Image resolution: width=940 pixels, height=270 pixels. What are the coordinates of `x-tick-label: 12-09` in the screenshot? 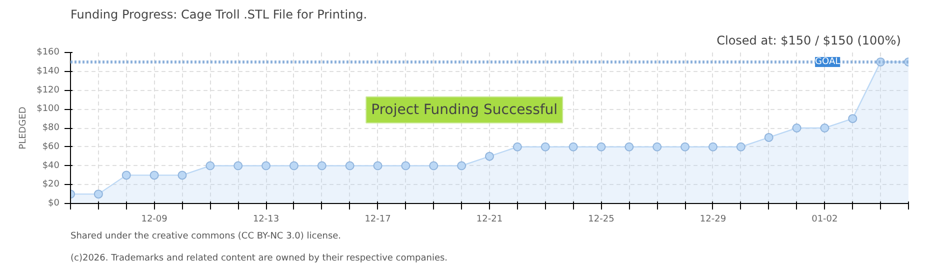 It's located at (154, 219).